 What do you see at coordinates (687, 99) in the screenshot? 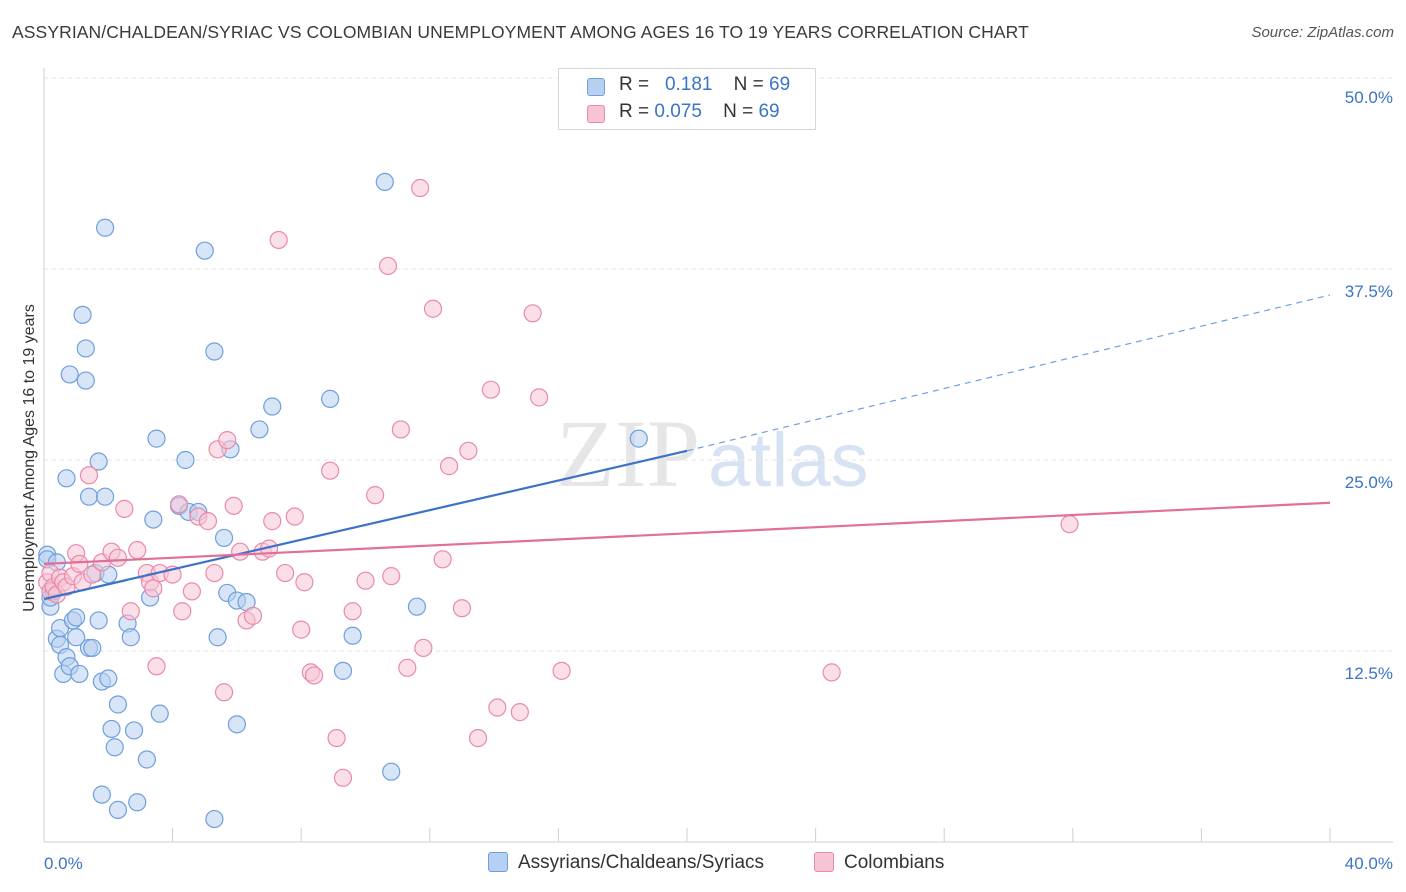
I see `correlation-legend: R = 0.181 N = 69 R = 0.075 N = 69` at bounding box center [687, 99].